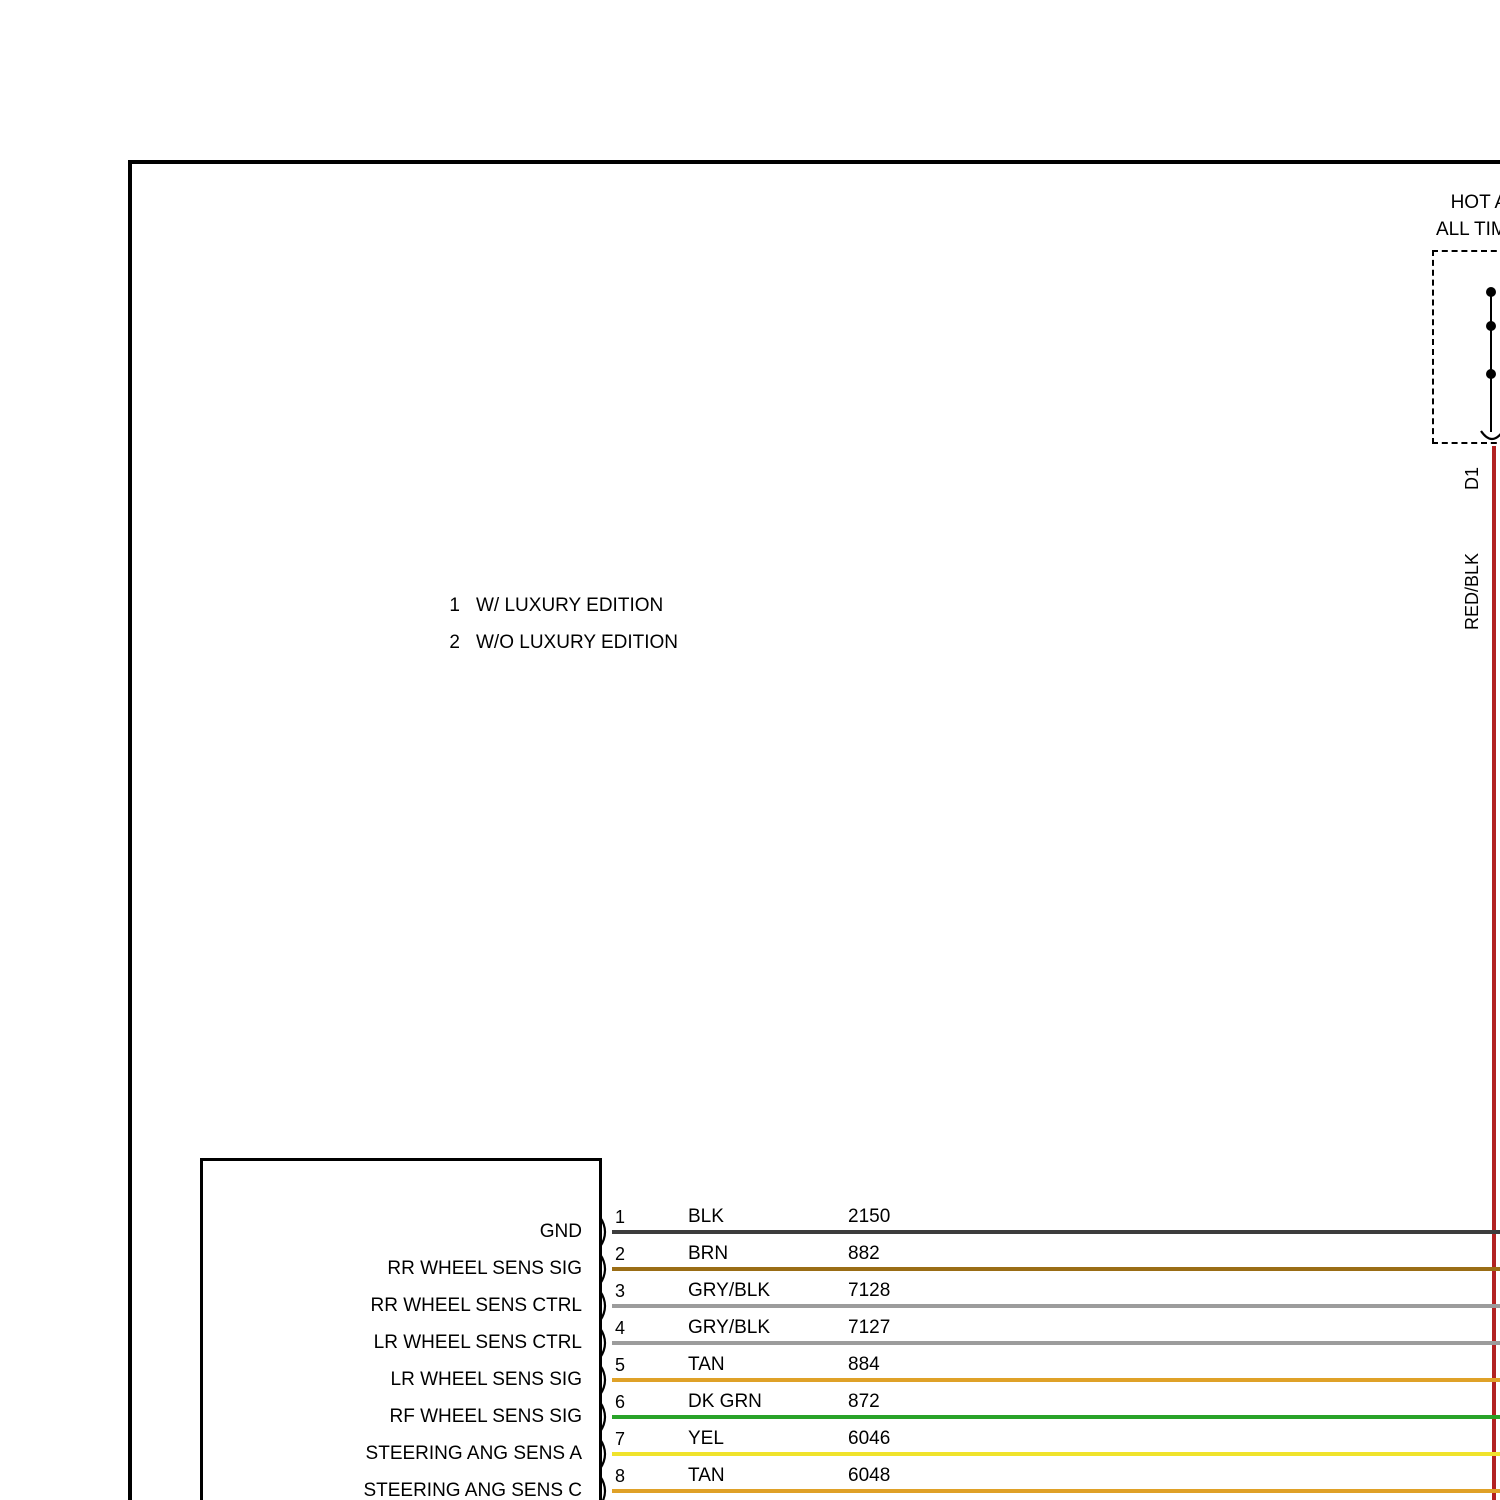 The height and width of the screenshot is (1500, 1500). What do you see at coordinates (750, 1481) in the screenshot?
I see `wire-row-steer-ang-c: STEERING ANG SENS C 8 TAN 6048` at bounding box center [750, 1481].